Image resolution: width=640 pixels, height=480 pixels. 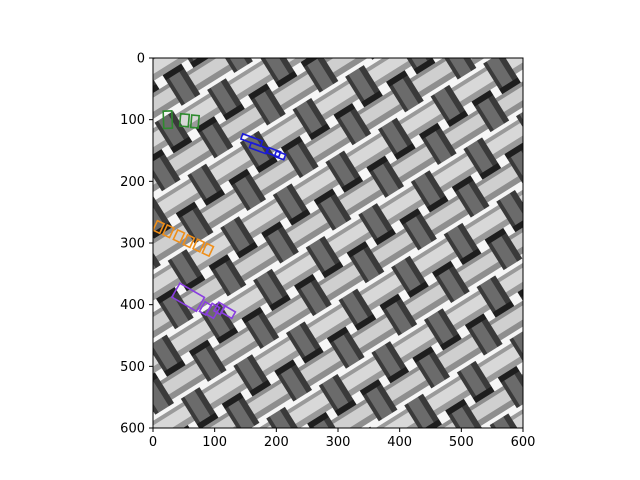 I want to click on y-tick-label: 600, so click(x=132, y=429).